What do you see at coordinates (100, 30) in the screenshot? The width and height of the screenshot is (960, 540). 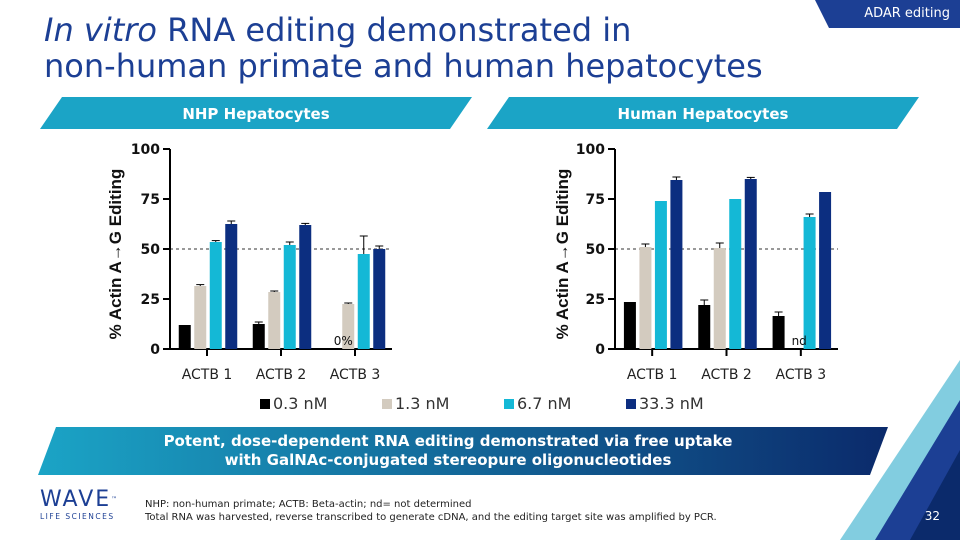 I see `title-italic: In vitro` at bounding box center [100, 30].